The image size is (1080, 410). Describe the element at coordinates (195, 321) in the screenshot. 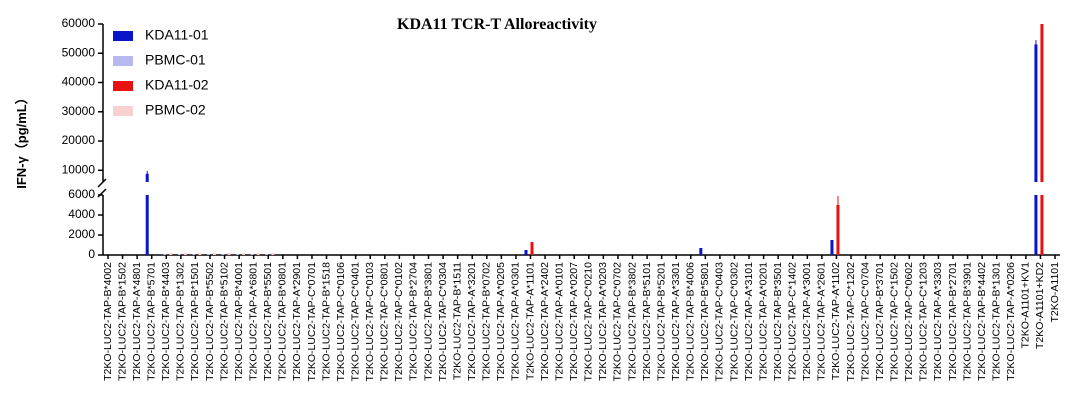

I see `x-tick-label: T2KO-LUC2-TAP-B*1501` at that location.